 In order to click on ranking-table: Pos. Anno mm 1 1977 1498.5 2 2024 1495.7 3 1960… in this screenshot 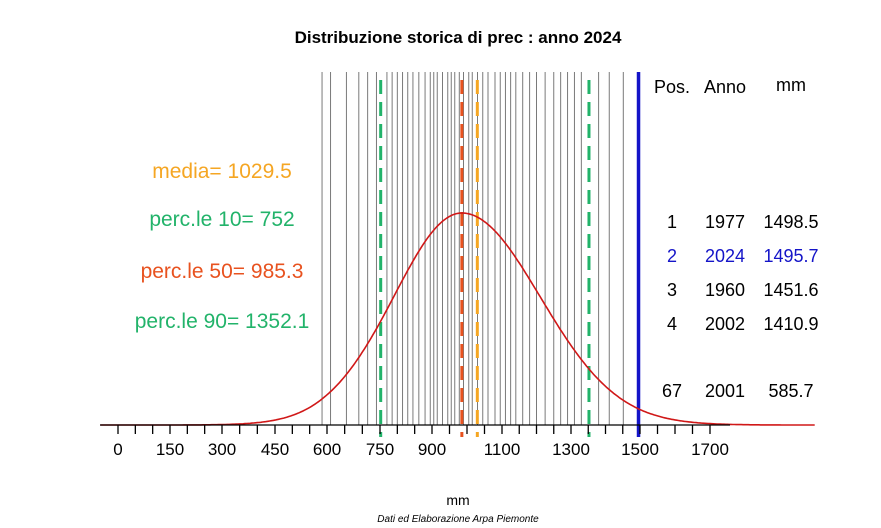, I will do `click(736, 238)`.